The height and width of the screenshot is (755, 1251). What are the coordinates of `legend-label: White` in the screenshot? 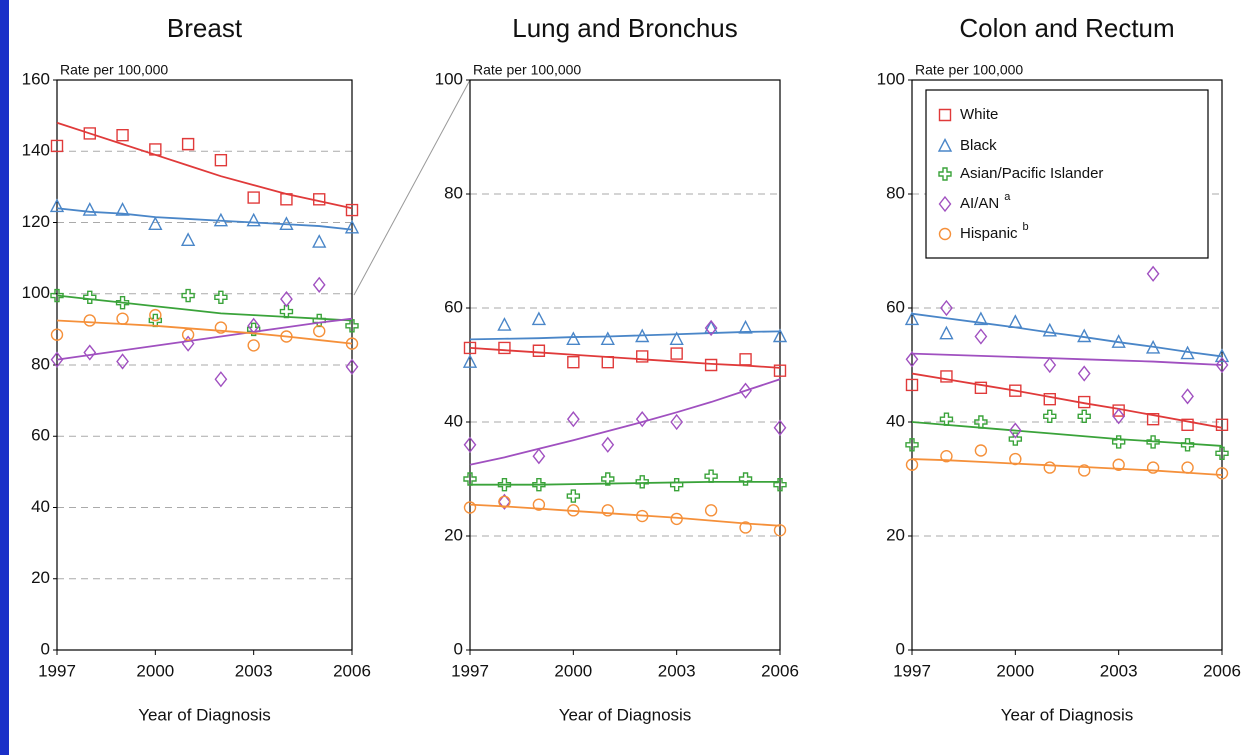 It's located at (979, 114).